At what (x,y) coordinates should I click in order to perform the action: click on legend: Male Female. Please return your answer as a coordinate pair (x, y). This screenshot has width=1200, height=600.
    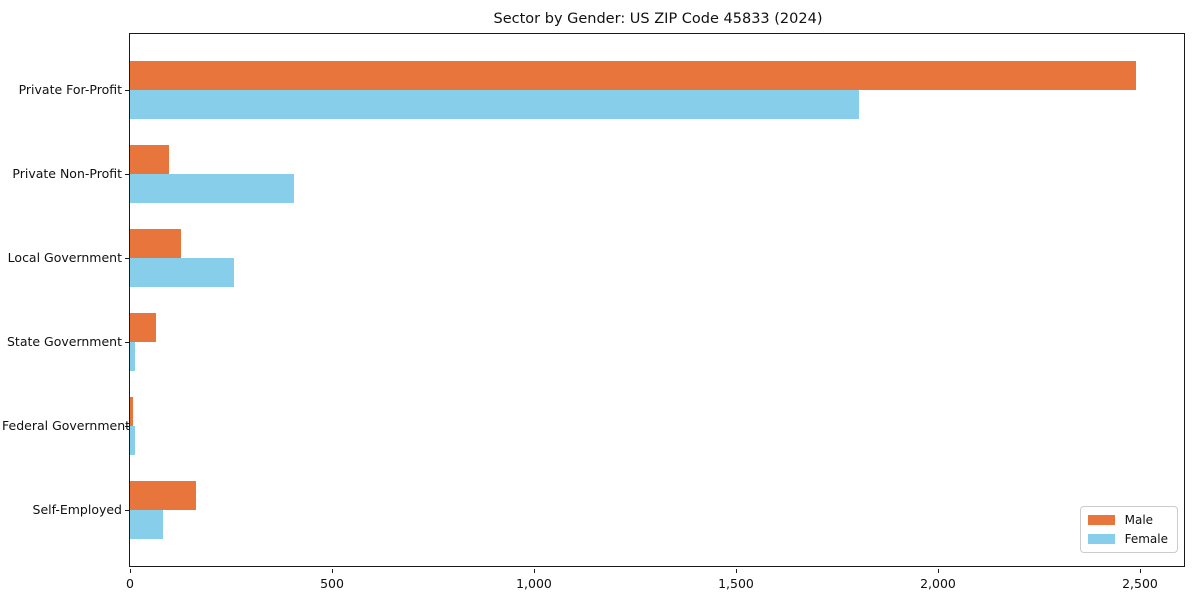
    Looking at the image, I should click on (1128, 529).